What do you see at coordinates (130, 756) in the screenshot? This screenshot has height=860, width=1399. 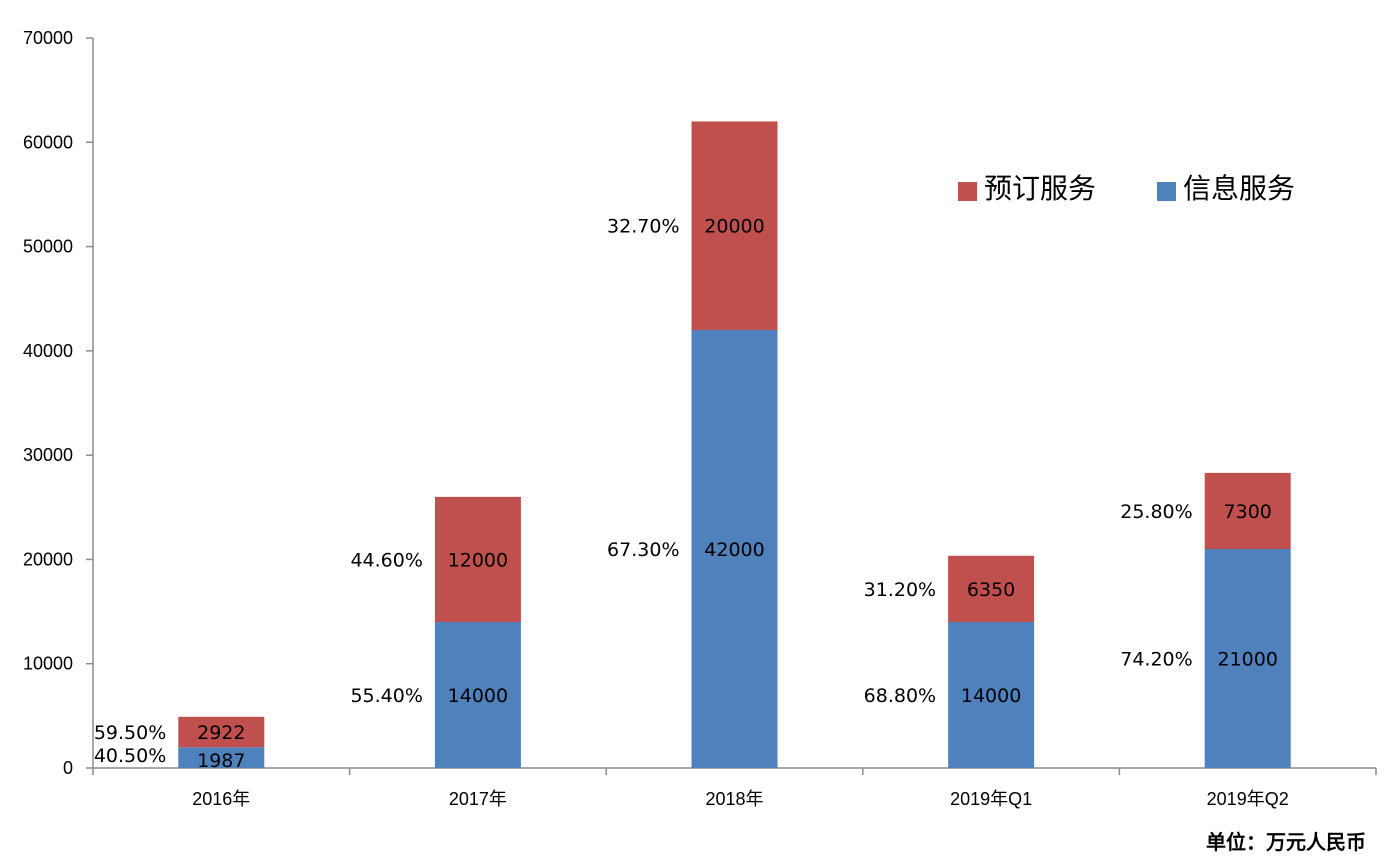 I see `percent-label: 40.50%` at bounding box center [130, 756].